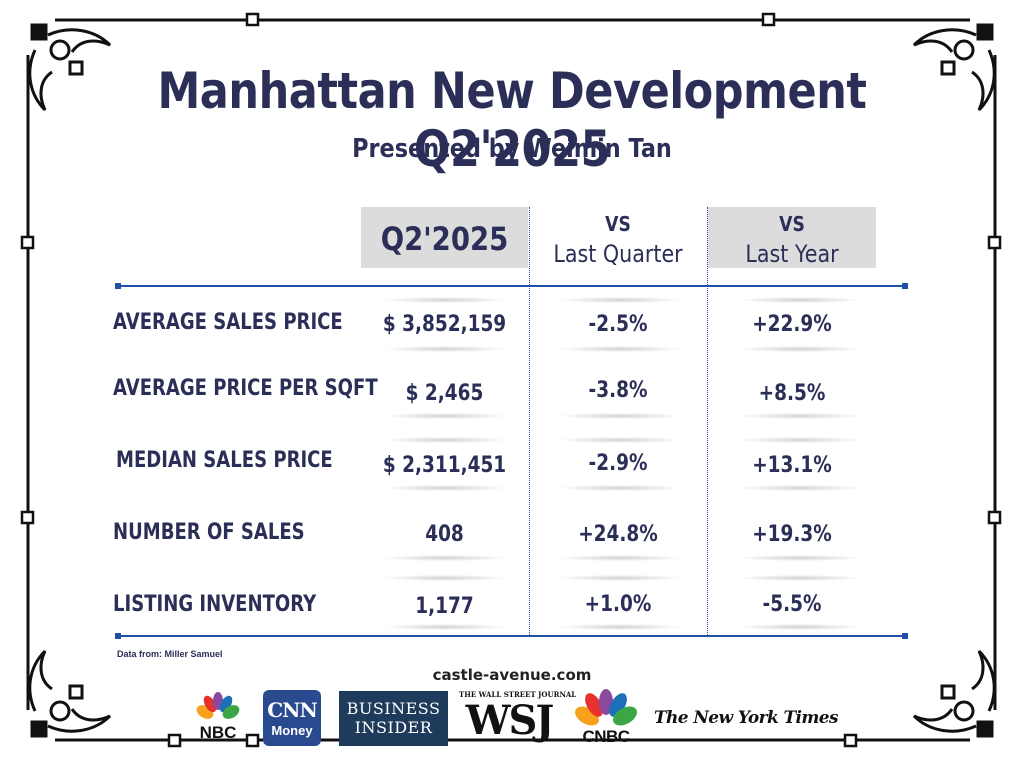 This screenshot has width=1024, height=768. I want to click on page-title: Manhattan New Development Q2'2025, so click(512, 120).